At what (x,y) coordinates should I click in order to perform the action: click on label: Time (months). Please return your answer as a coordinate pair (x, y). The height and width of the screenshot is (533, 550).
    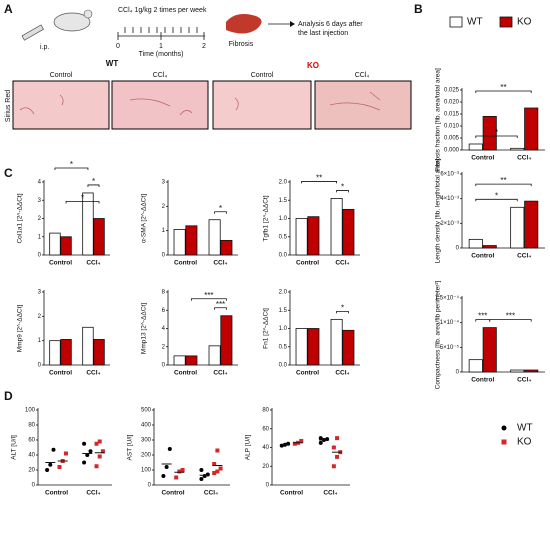
    Looking at the image, I should click on (161, 54).